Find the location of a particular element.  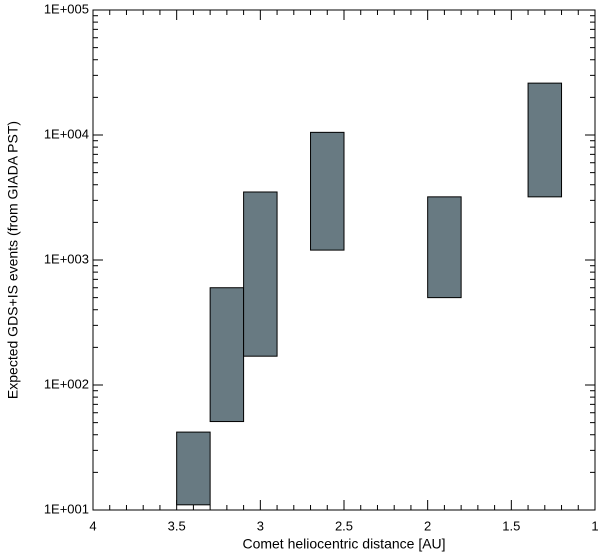

x-tick-label: 3 is located at coordinates (260, 525).